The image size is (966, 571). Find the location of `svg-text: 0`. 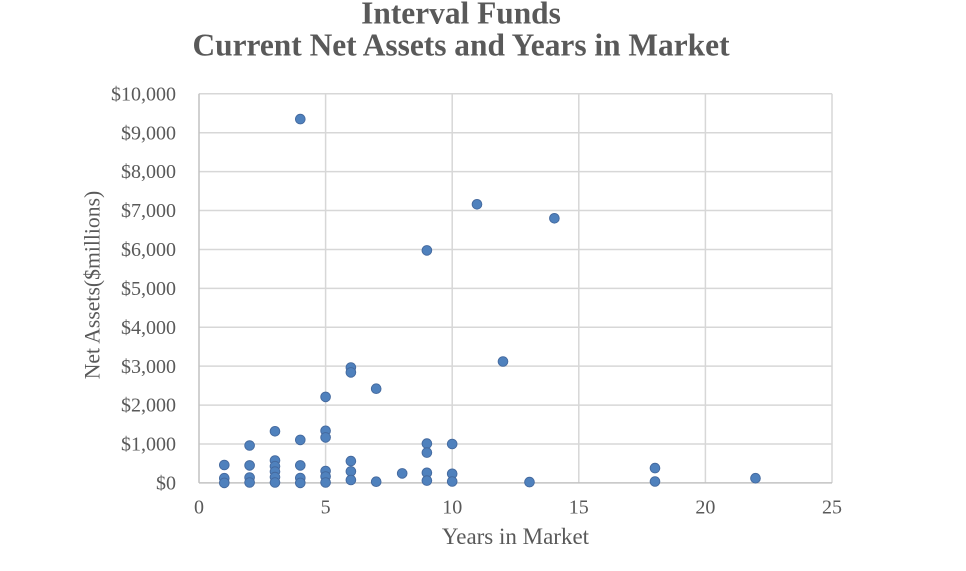

svg-text: 0 is located at coordinates (199, 508).